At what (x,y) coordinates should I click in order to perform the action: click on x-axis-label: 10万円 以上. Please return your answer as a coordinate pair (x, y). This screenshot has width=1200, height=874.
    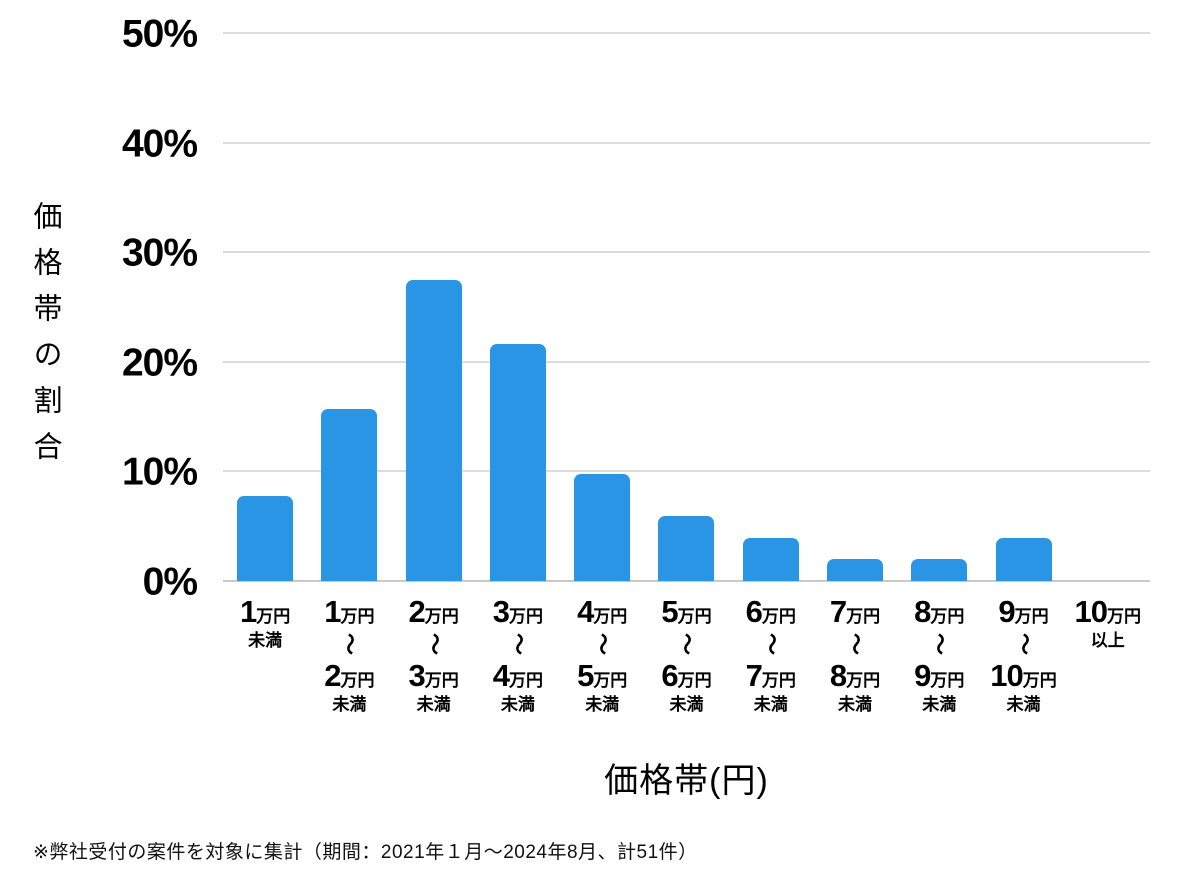
    Looking at the image, I should click on (1108, 622).